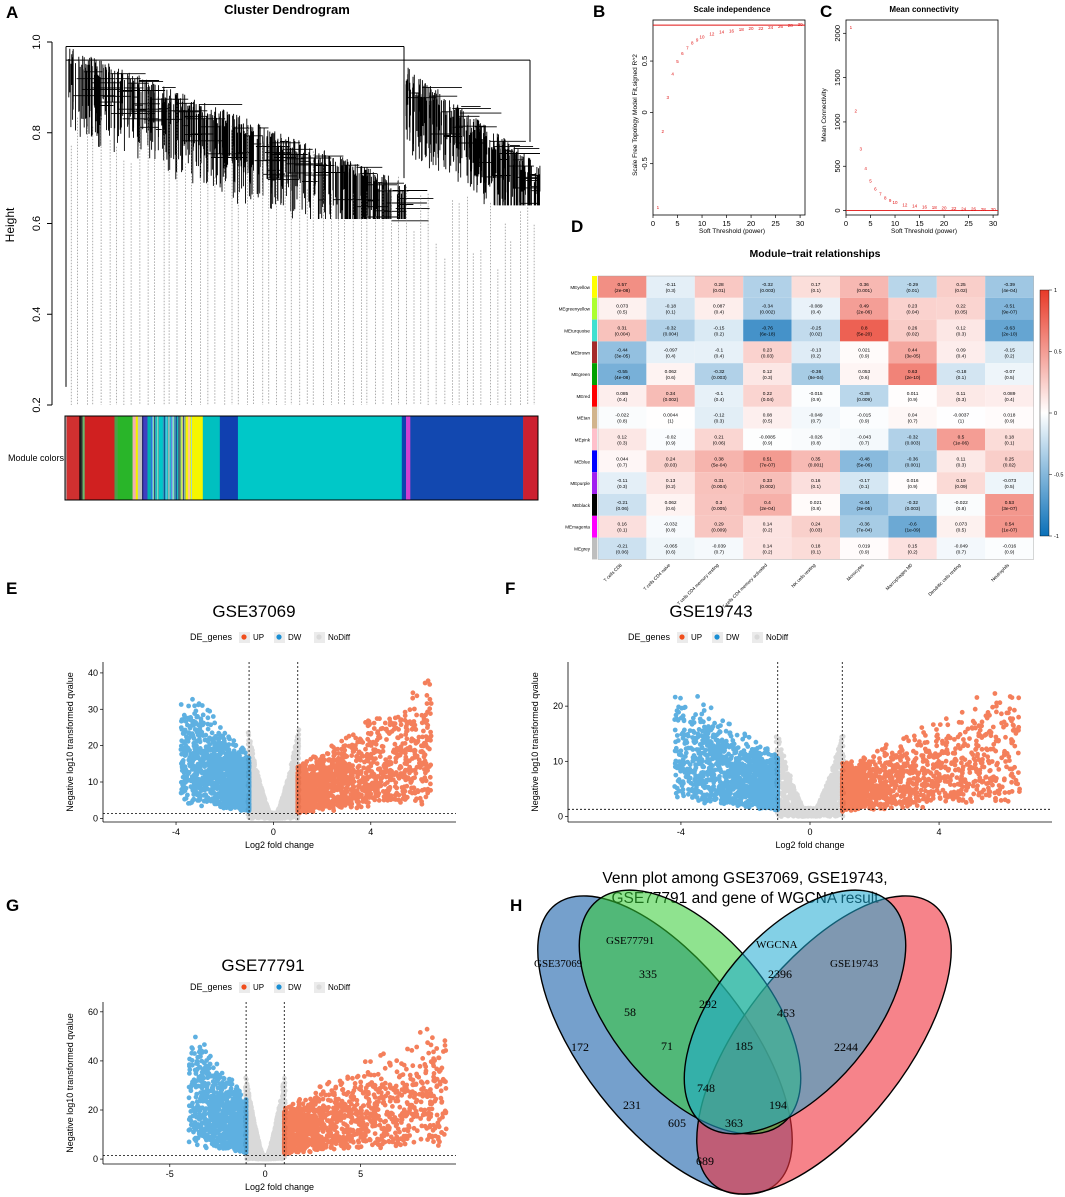 The width and height of the screenshot is (1065, 1197). I want to click on heatmap-cell-pvalue: (0.8), so click(671, 531).